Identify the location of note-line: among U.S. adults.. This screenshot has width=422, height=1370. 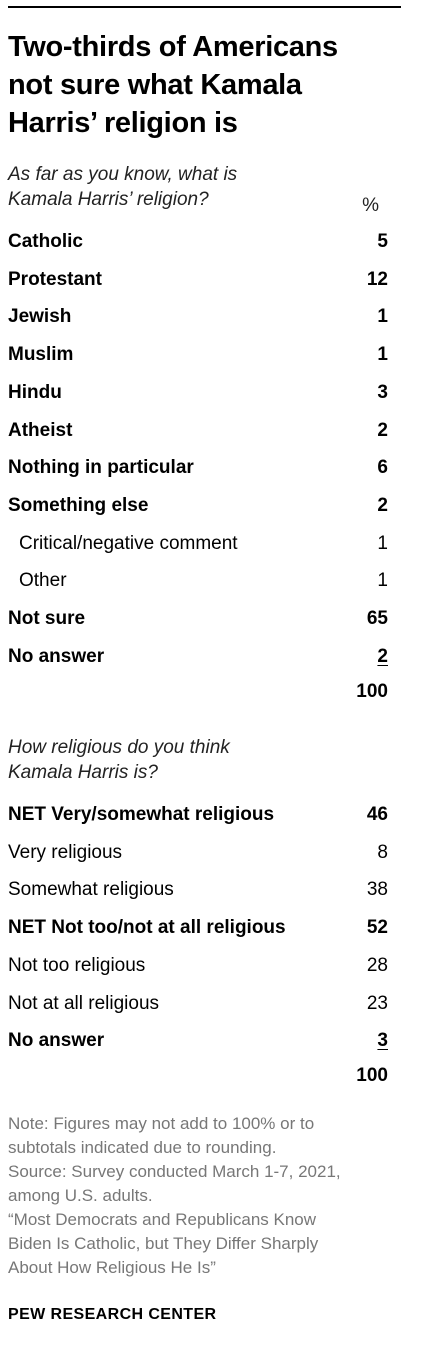
(80, 1195).